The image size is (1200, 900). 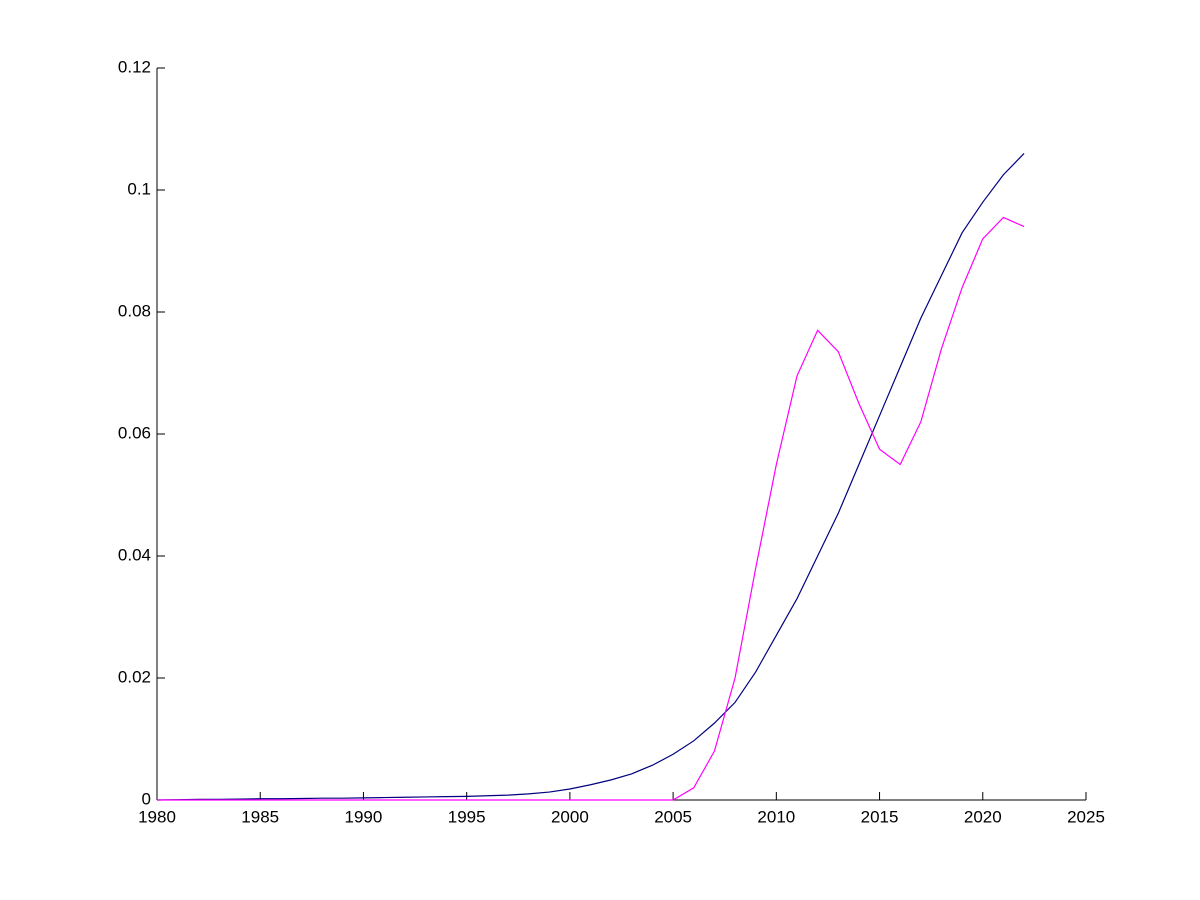 I want to click on y-tick-label: 0.12, so click(x=134, y=66).